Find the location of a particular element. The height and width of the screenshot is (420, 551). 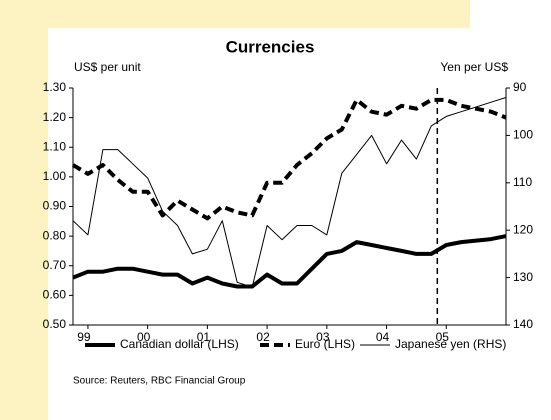

x-tick-label: 05 is located at coordinates (443, 337).